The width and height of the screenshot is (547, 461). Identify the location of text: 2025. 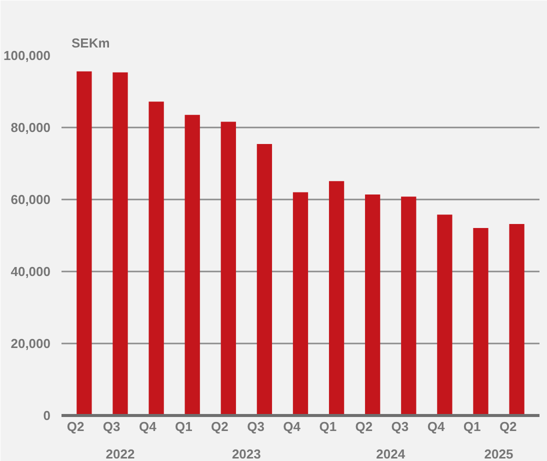
(499, 453).